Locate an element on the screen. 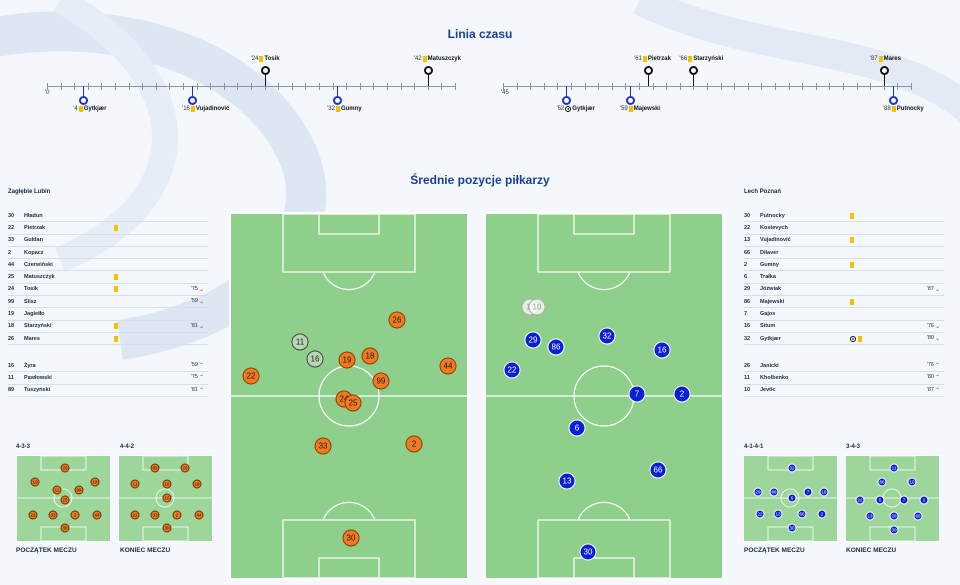 The height and width of the screenshot is (585, 960). formation-player-marker: 18 is located at coordinates (95, 482).